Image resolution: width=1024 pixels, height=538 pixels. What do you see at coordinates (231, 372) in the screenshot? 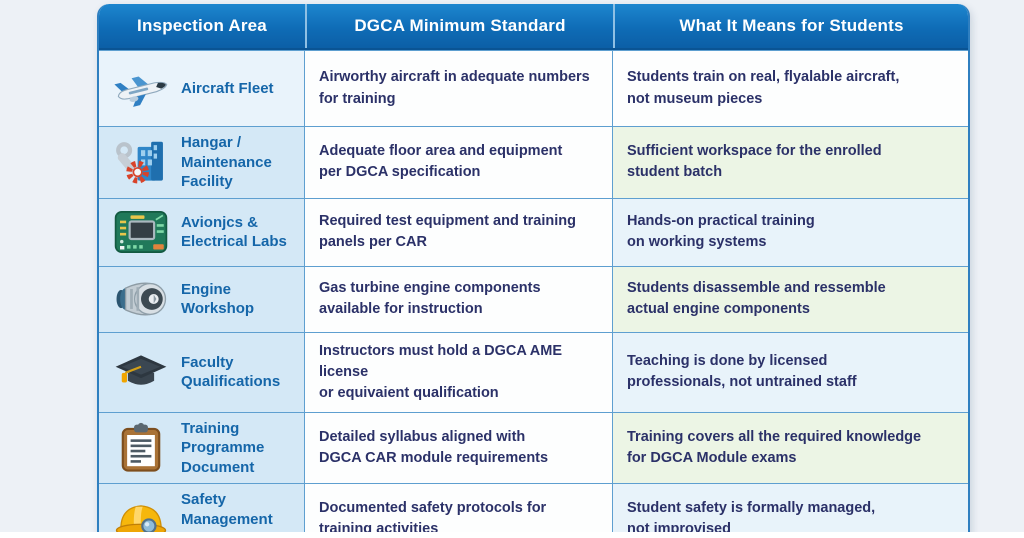
I see `inspection-area-label: Faculty Qualifications` at bounding box center [231, 372].